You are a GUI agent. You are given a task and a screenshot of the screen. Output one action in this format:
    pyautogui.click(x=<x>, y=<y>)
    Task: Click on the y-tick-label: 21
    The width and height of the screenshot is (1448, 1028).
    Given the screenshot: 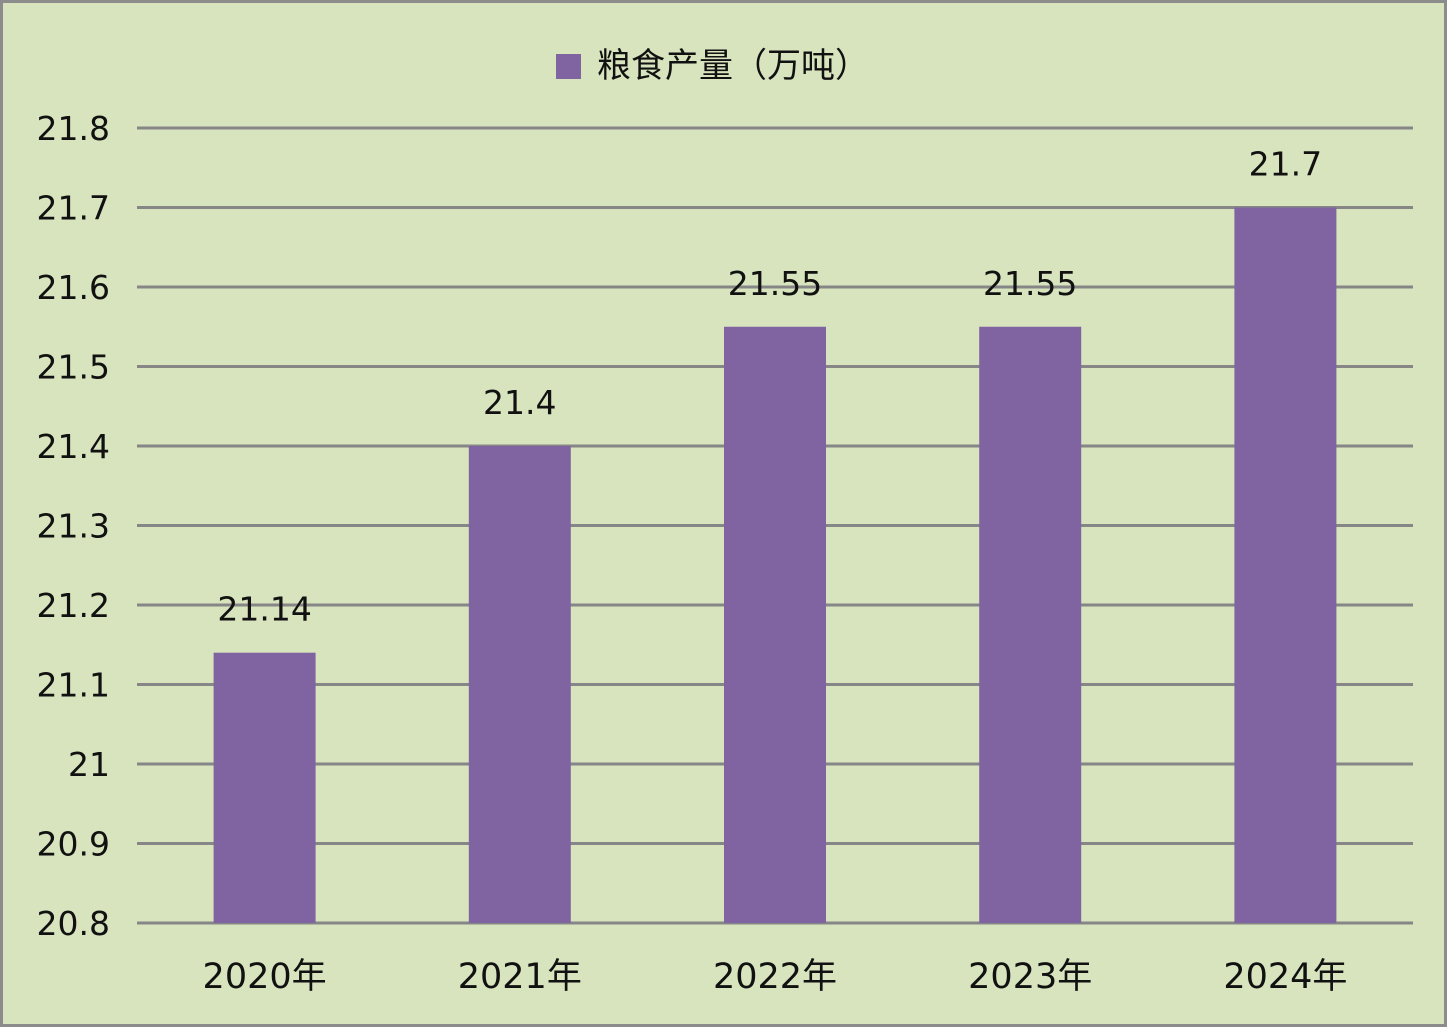 What is the action you would take?
    pyautogui.click(x=89, y=764)
    